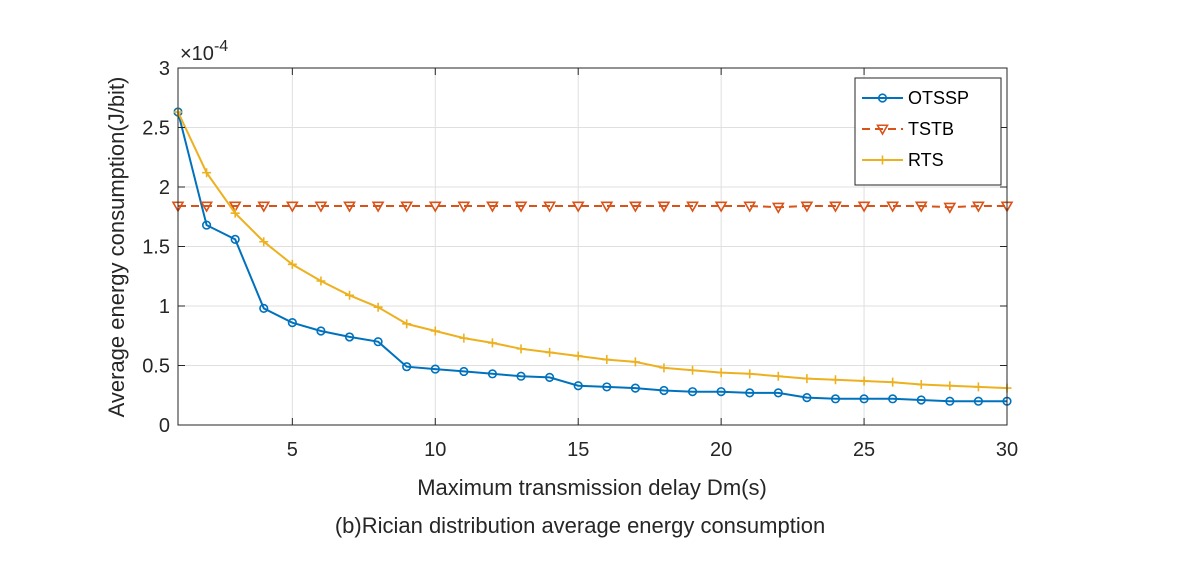 The image size is (1184, 566). I want to click on legend-marker-rts, so click(882, 160).